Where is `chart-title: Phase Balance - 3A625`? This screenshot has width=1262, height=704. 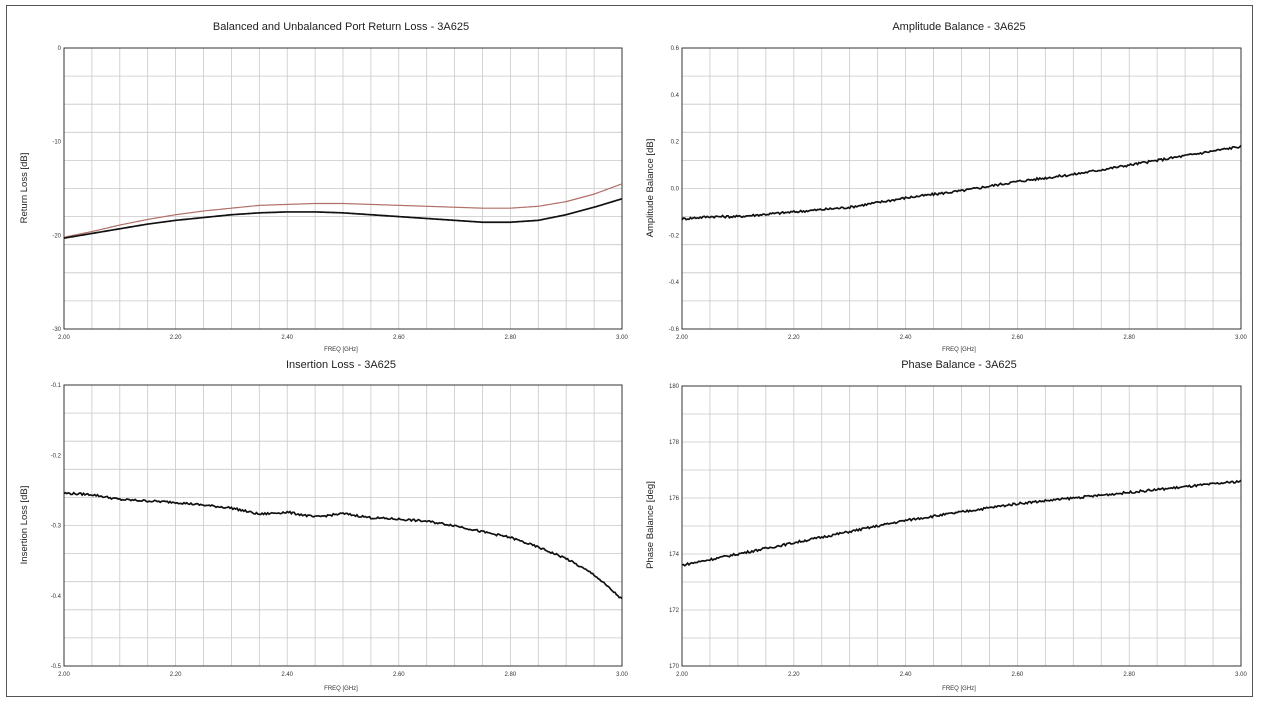 chart-title: Phase Balance - 3A625 is located at coordinates (959, 365).